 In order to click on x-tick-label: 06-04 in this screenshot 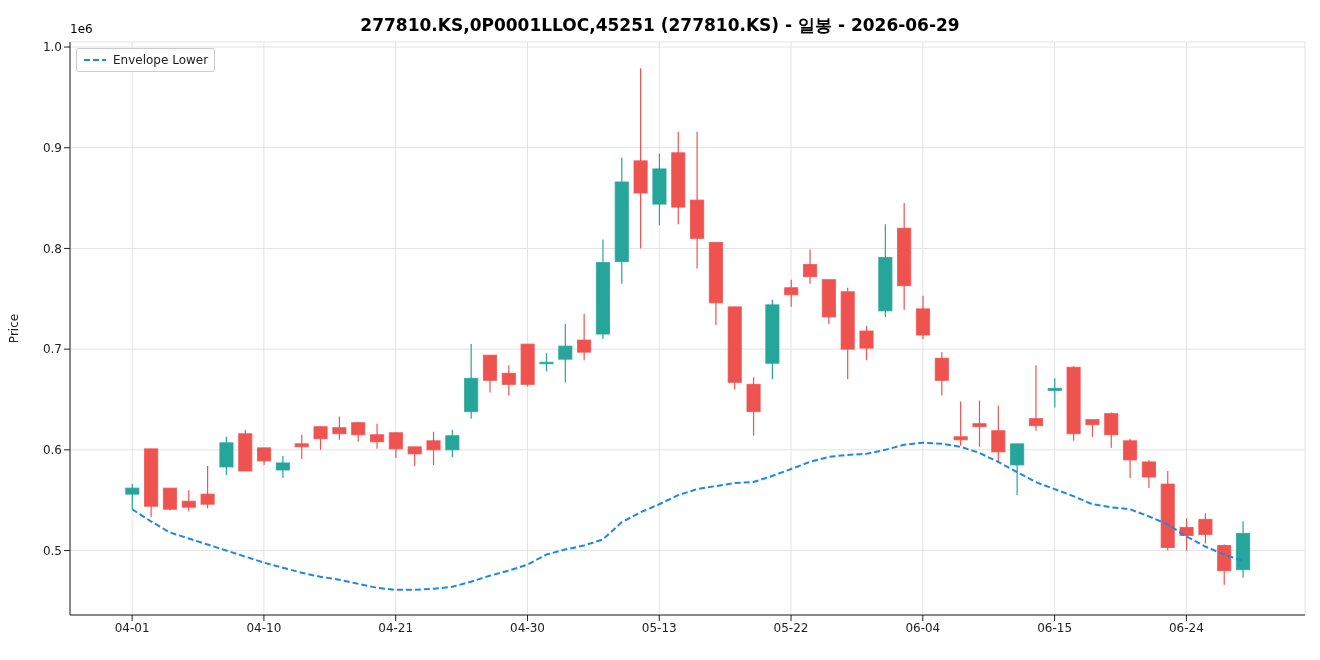, I will do `click(923, 627)`.